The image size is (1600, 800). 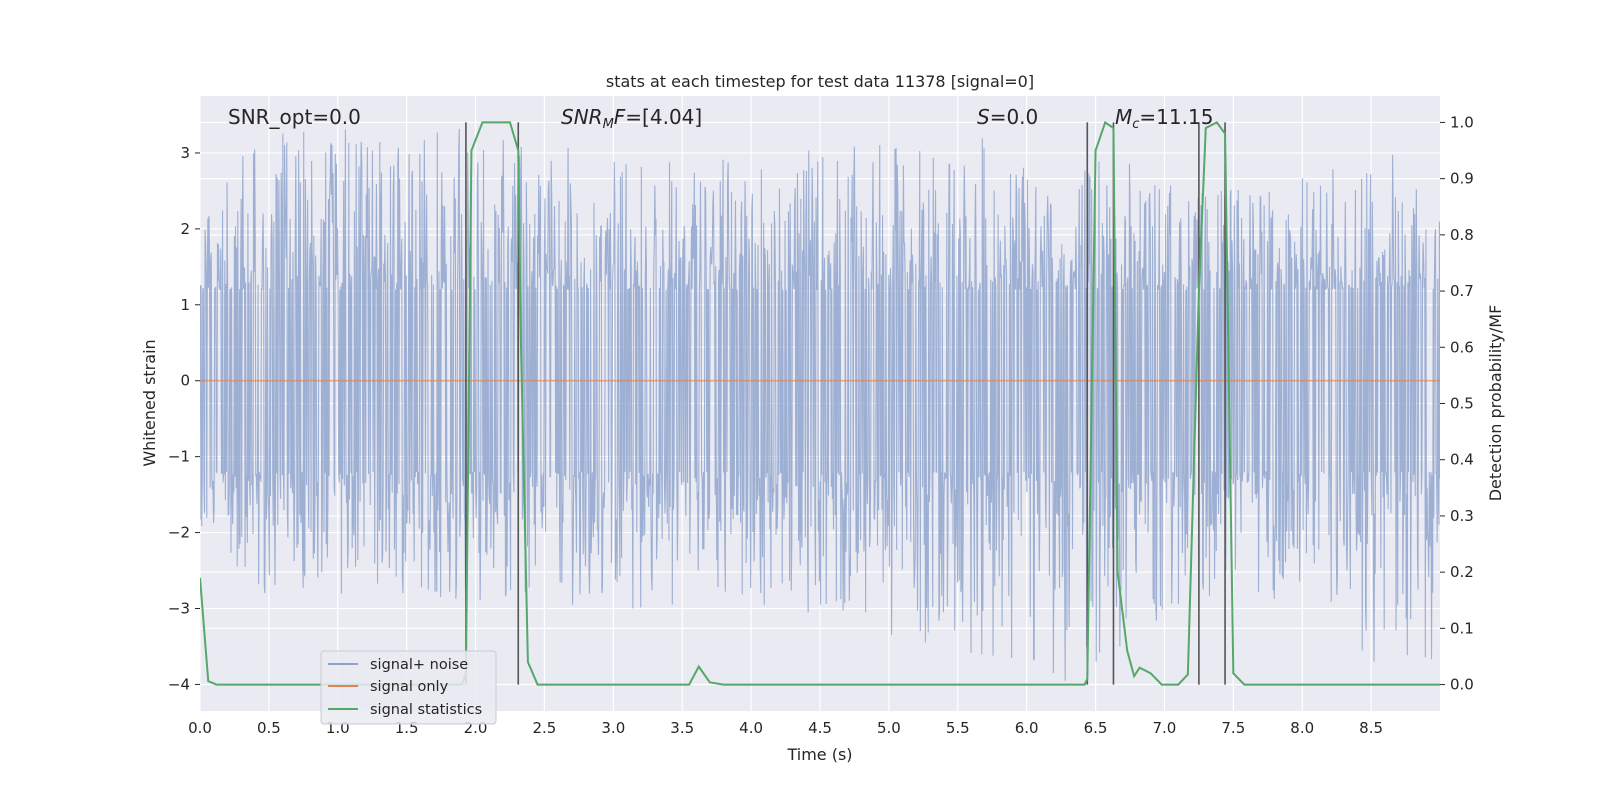 What do you see at coordinates (1462, 572) in the screenshot?
I see `y2-tick-label: 0.2` at bounding box center [1462, 572].